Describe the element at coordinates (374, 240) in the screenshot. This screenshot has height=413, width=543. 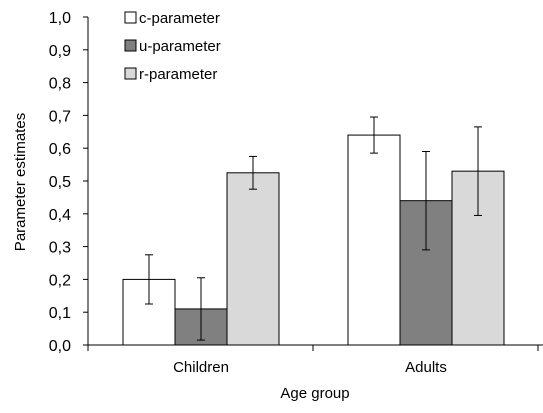
I see `bar-c-parameter-adults` at that location.